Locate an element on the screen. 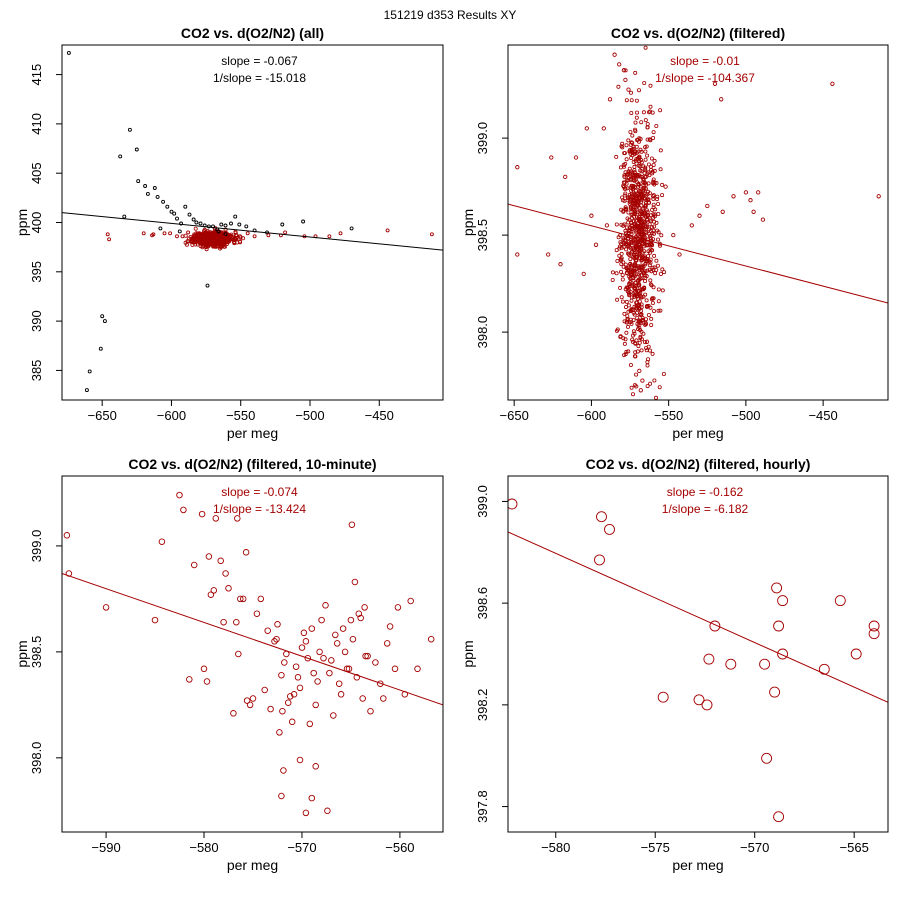  x-tick-label: −590 is located at coordinates (105, 847).